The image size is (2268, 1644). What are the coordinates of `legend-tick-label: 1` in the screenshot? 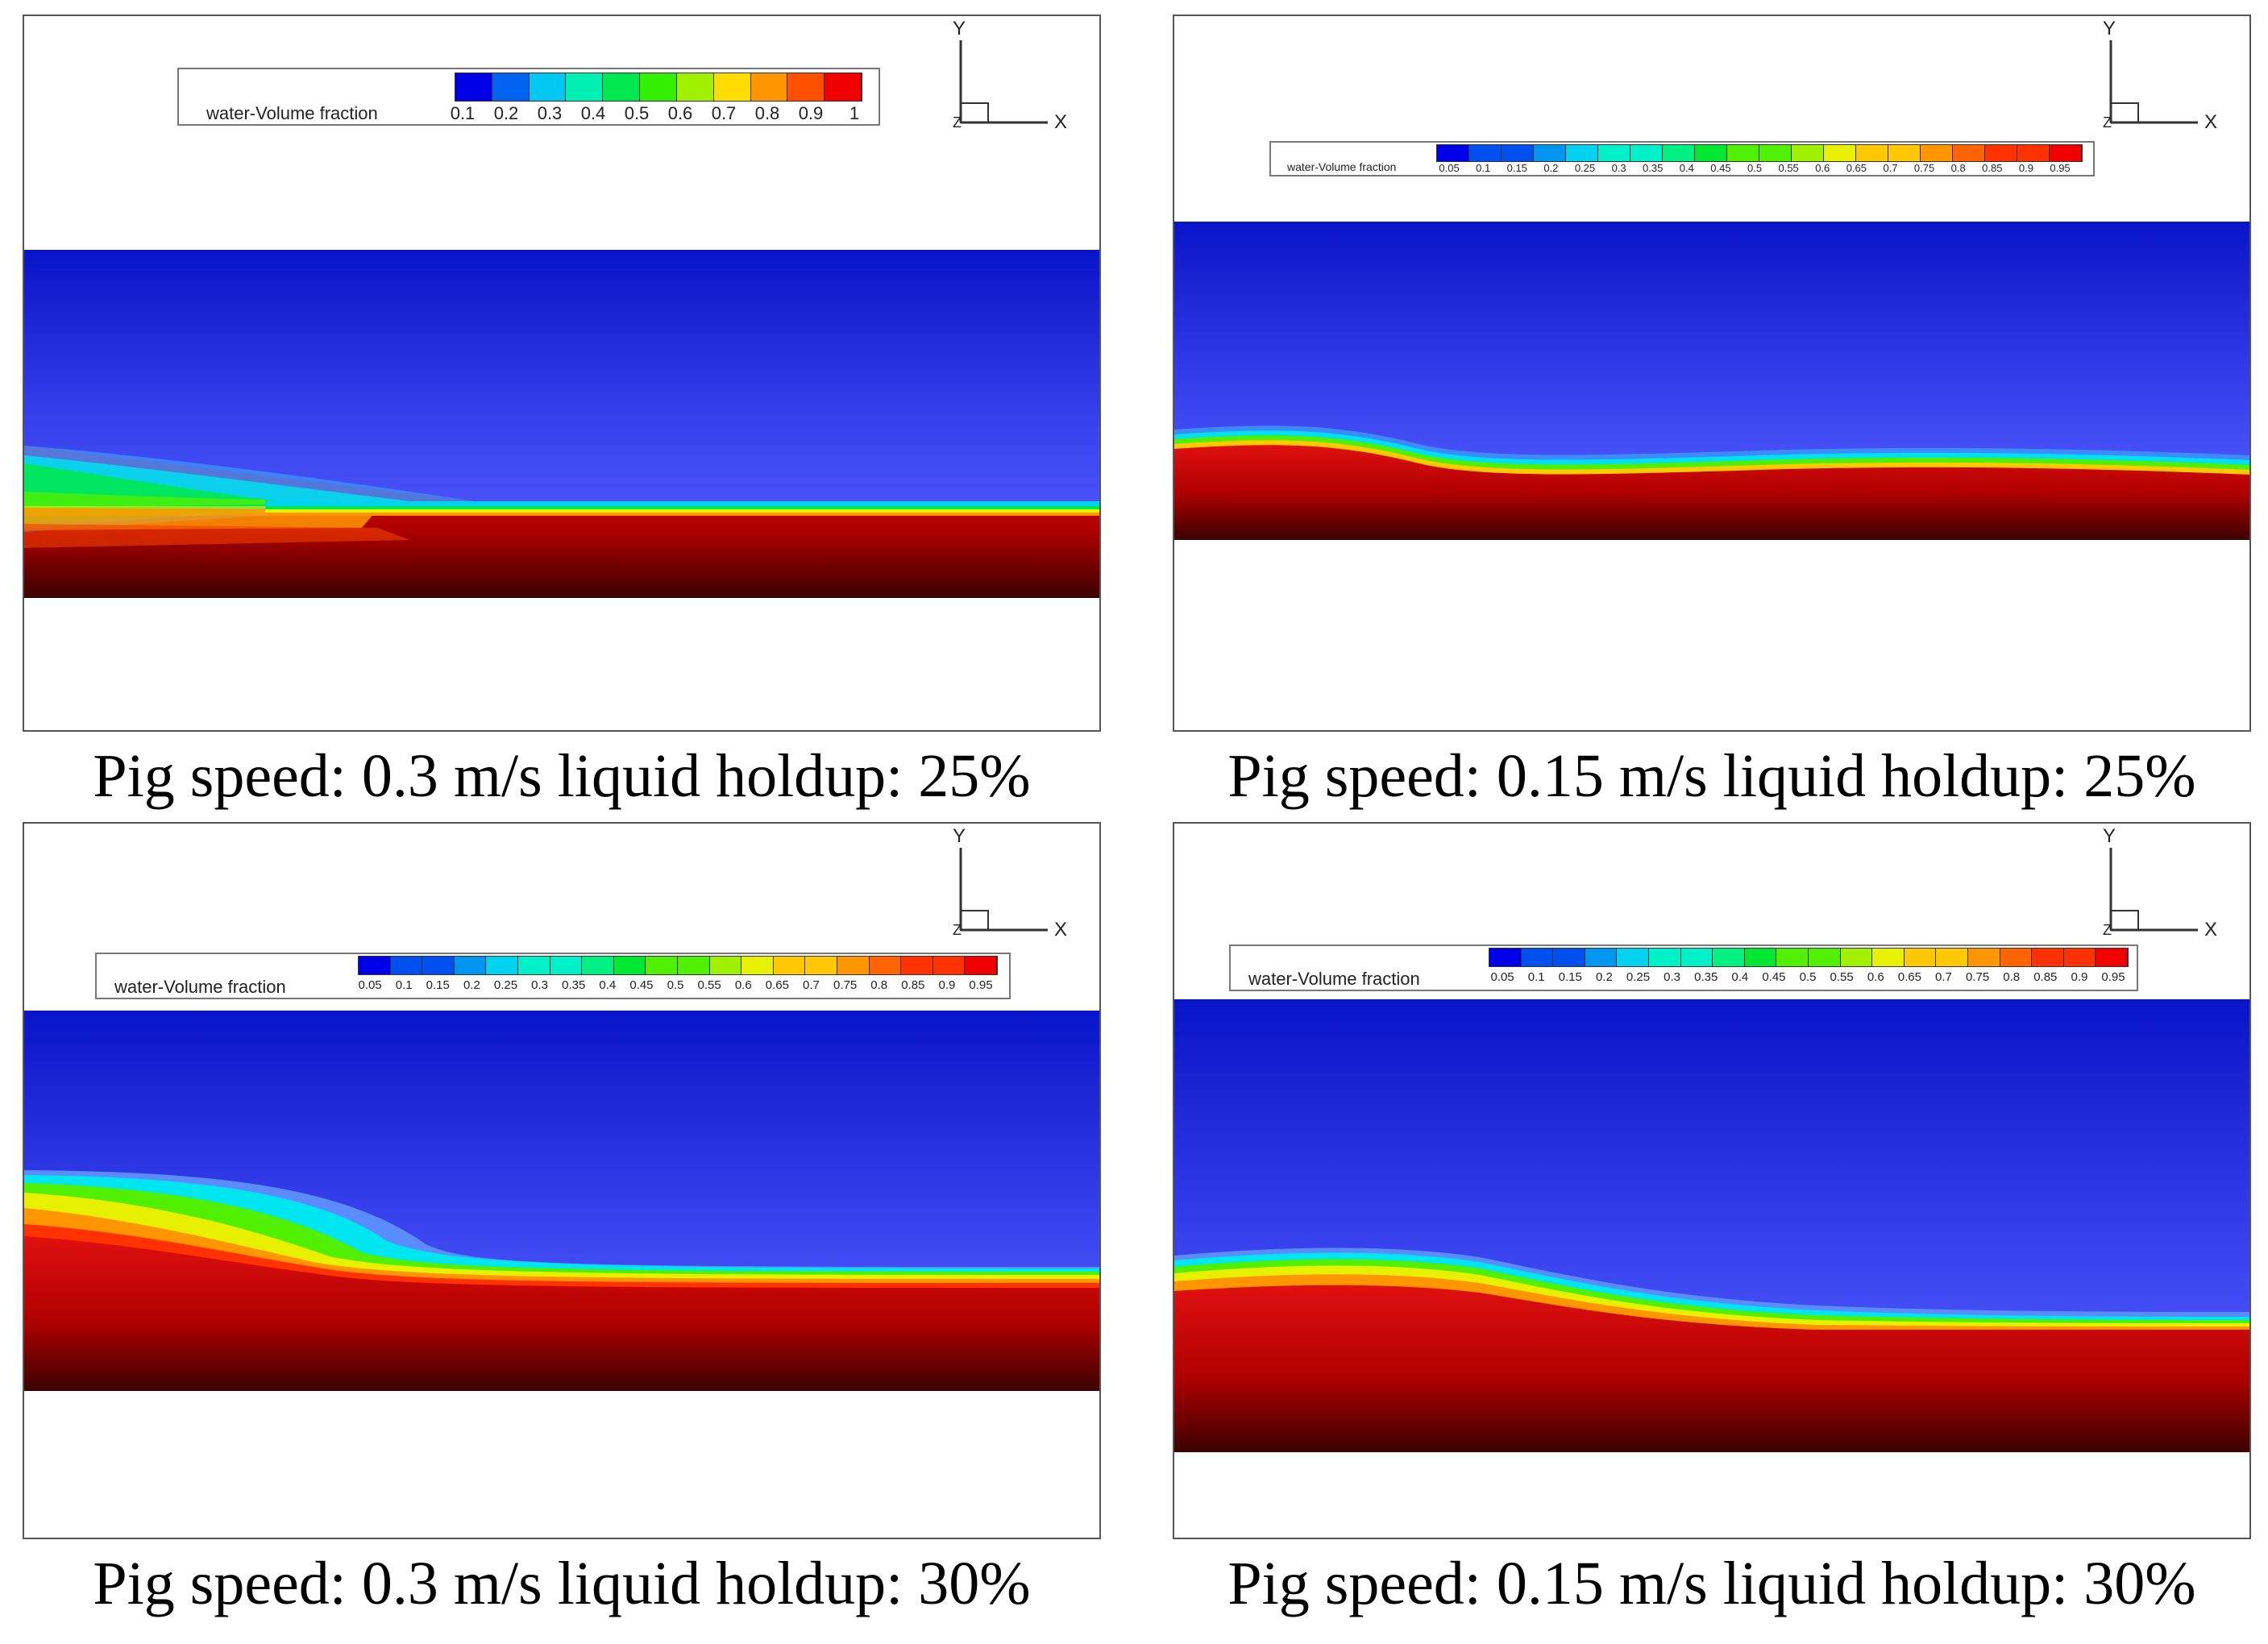 It's located at (854, 113).